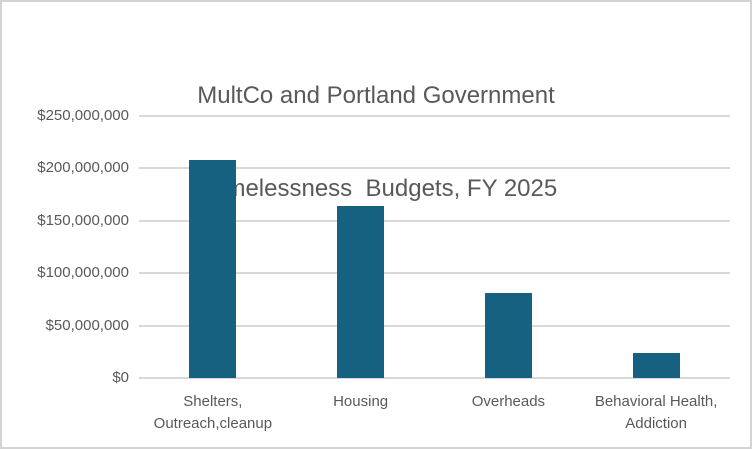  Describe the element at coordinates (656, 413) in the screenshot. I see `x-axis-label: Behavioral Health, Addiction` at that location.